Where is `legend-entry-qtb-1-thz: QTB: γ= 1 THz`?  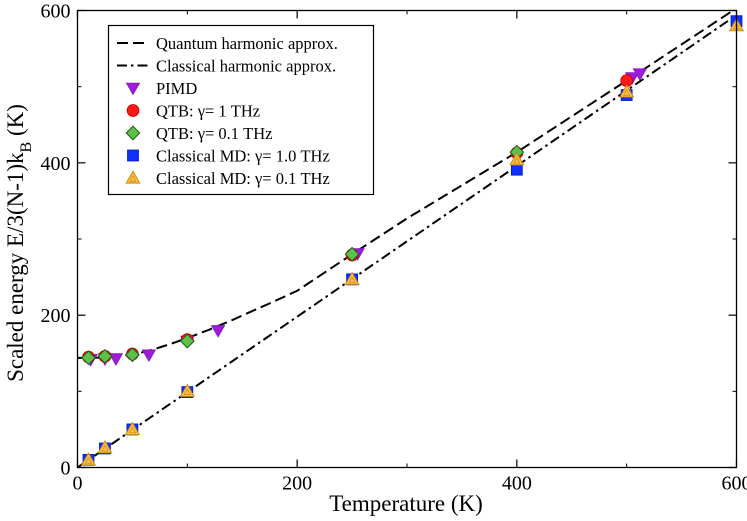
legend-entry-qtb-1-thz: QTB: γ= 1 THz is located at coordinates (193, 111).